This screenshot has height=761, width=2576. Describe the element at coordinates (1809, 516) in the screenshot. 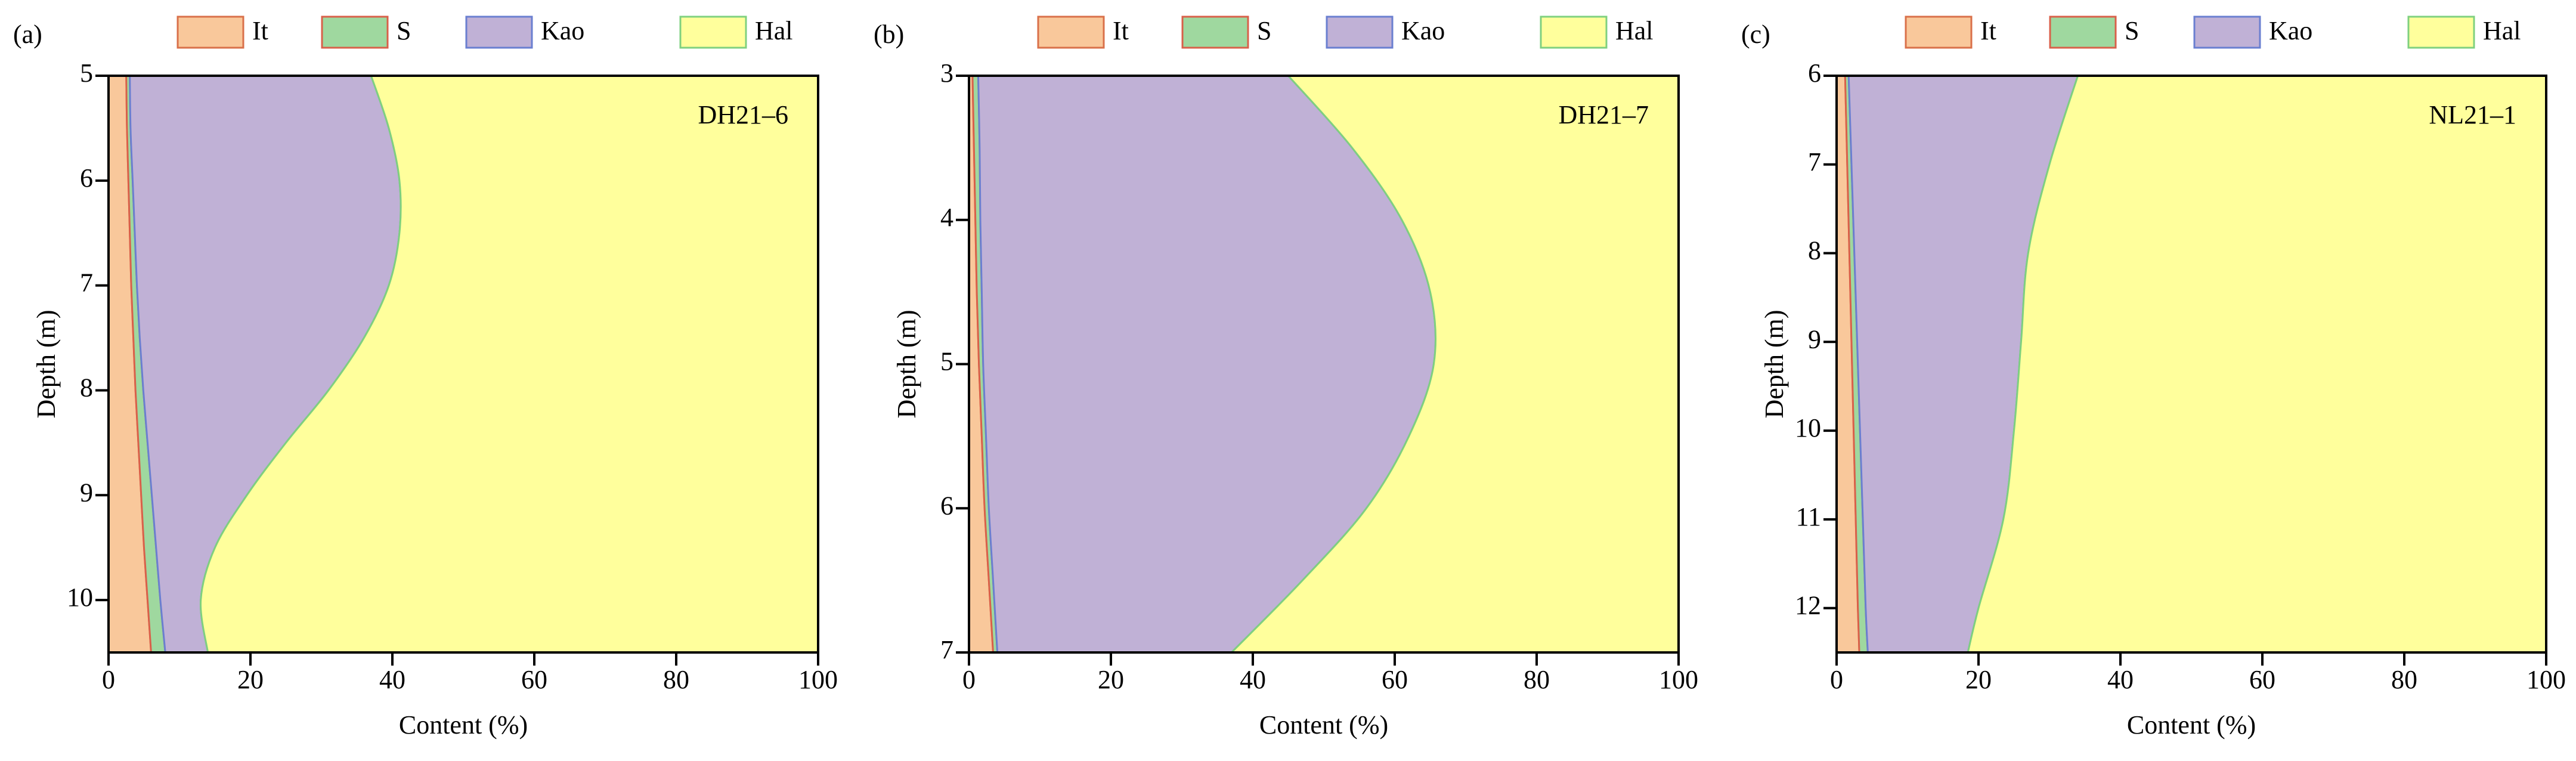

I see `y-tick-label: 11` at that location.